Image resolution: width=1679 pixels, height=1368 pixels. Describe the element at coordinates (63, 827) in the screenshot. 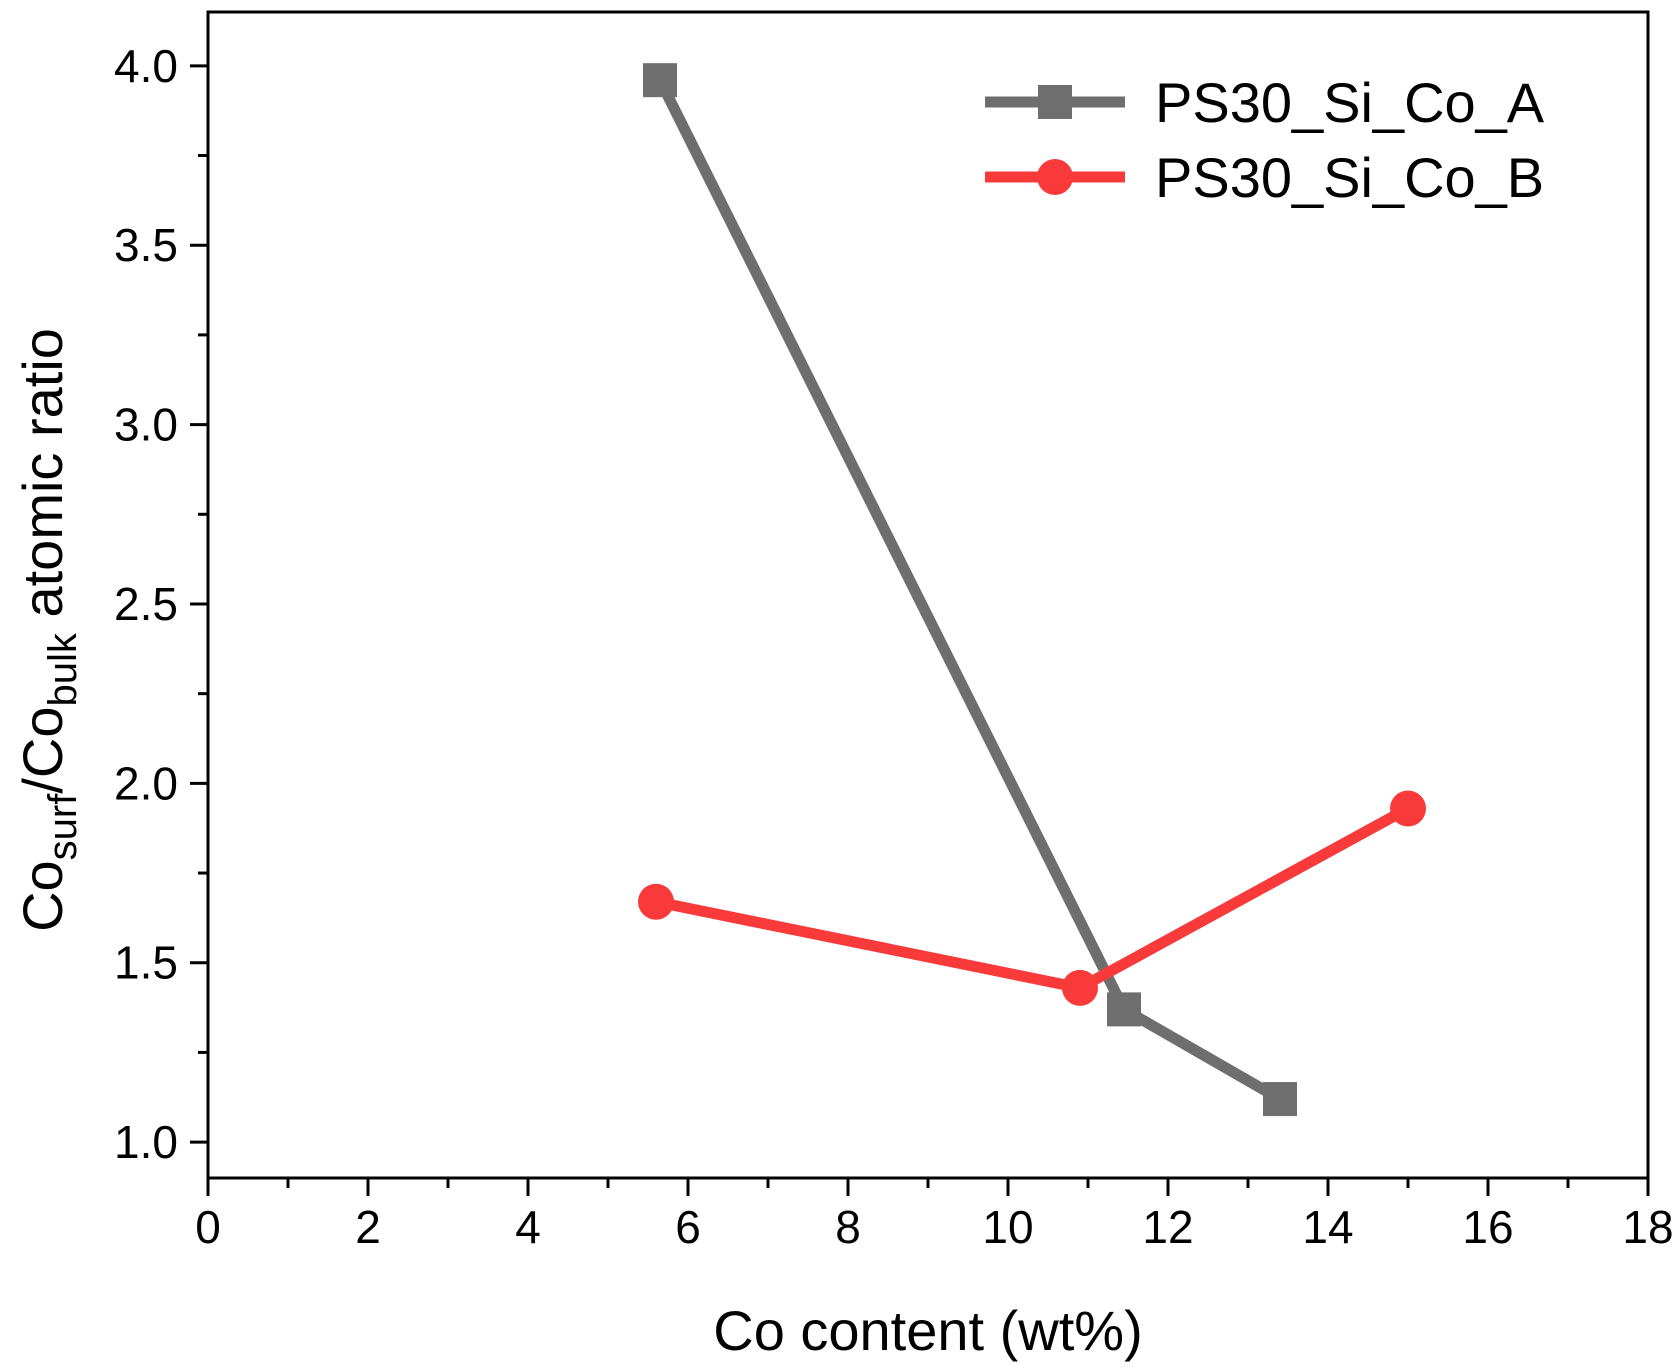

I see `y-title-sub-surf: surf` at that location.